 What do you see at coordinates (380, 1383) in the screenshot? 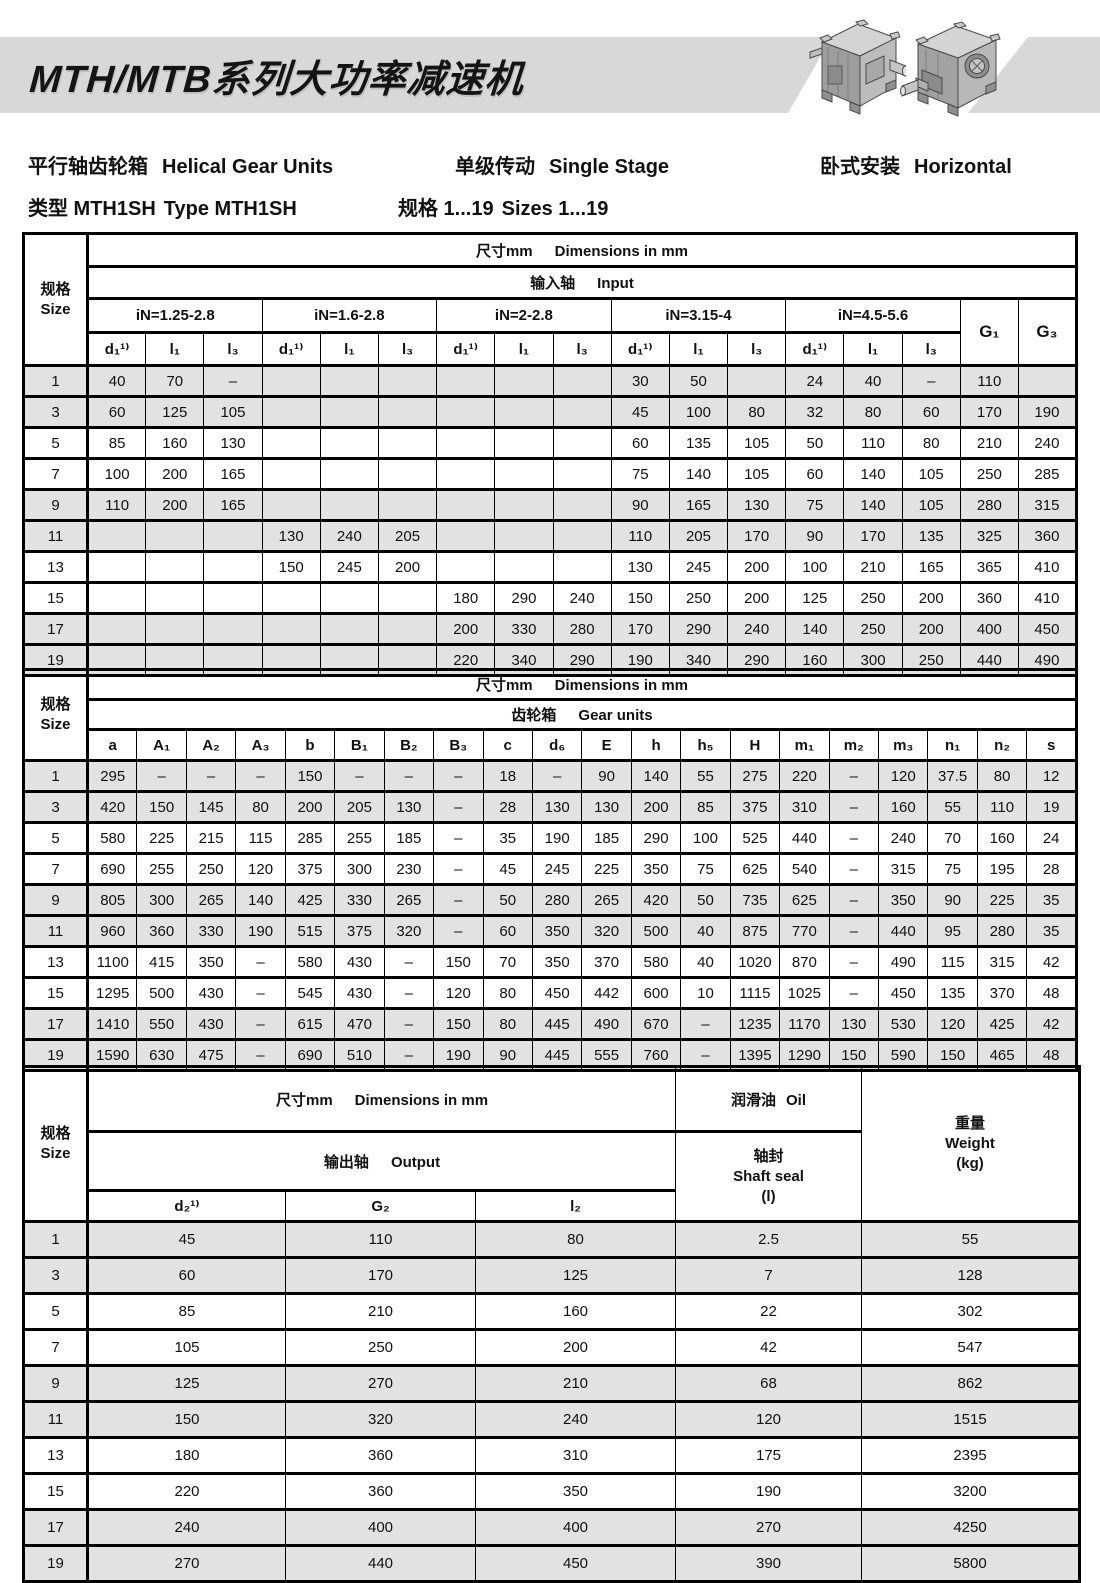
I see `dimension-cell: 270` at bounding box center [380, 1383].